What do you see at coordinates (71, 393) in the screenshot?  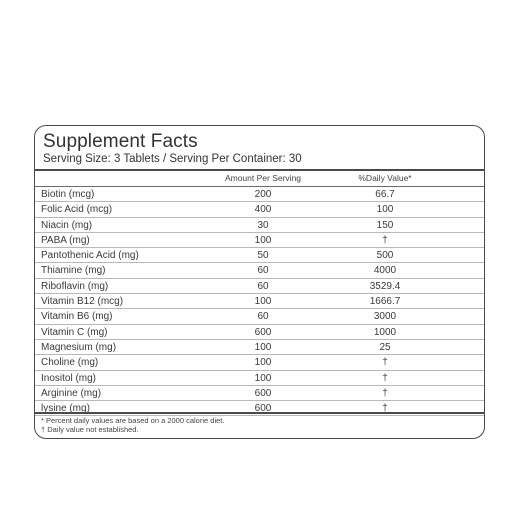 I see `nutrient-name: Arginine (mg)` at bounding box center [71, 393].